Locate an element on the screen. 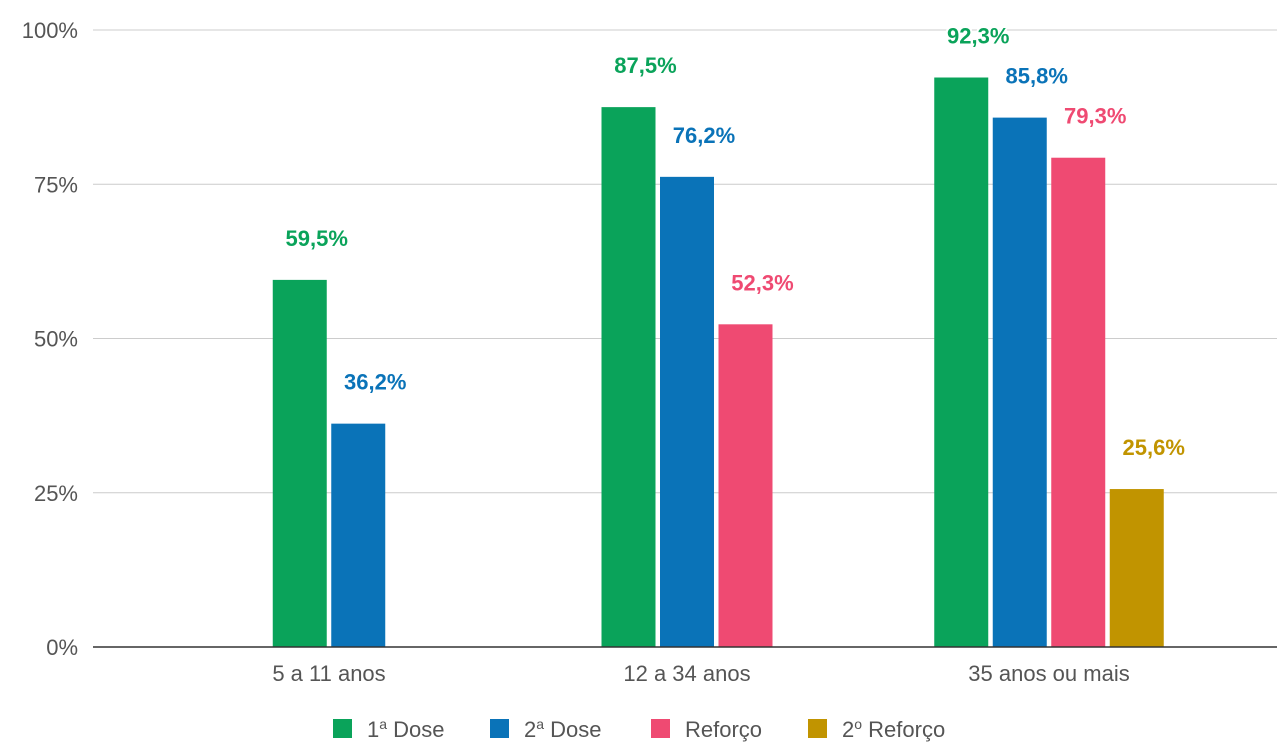  data-label: 52,3% is located at coordinates (762, 282).